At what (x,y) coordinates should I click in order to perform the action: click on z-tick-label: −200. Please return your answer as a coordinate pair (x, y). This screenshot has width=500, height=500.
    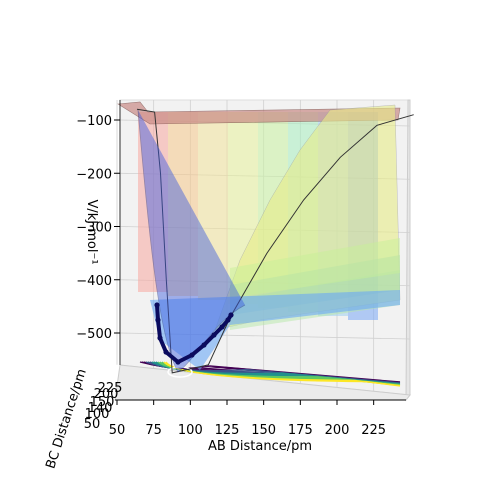
    Looking at the image, I should click on (94, 174).